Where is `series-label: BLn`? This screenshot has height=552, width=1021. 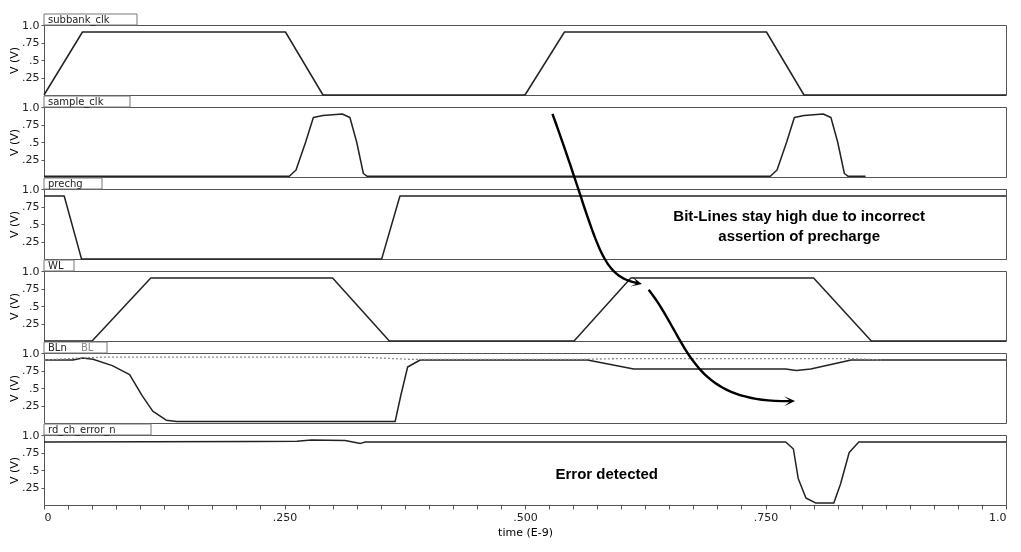
series-label: BLn is located at coordinates (57, 347).